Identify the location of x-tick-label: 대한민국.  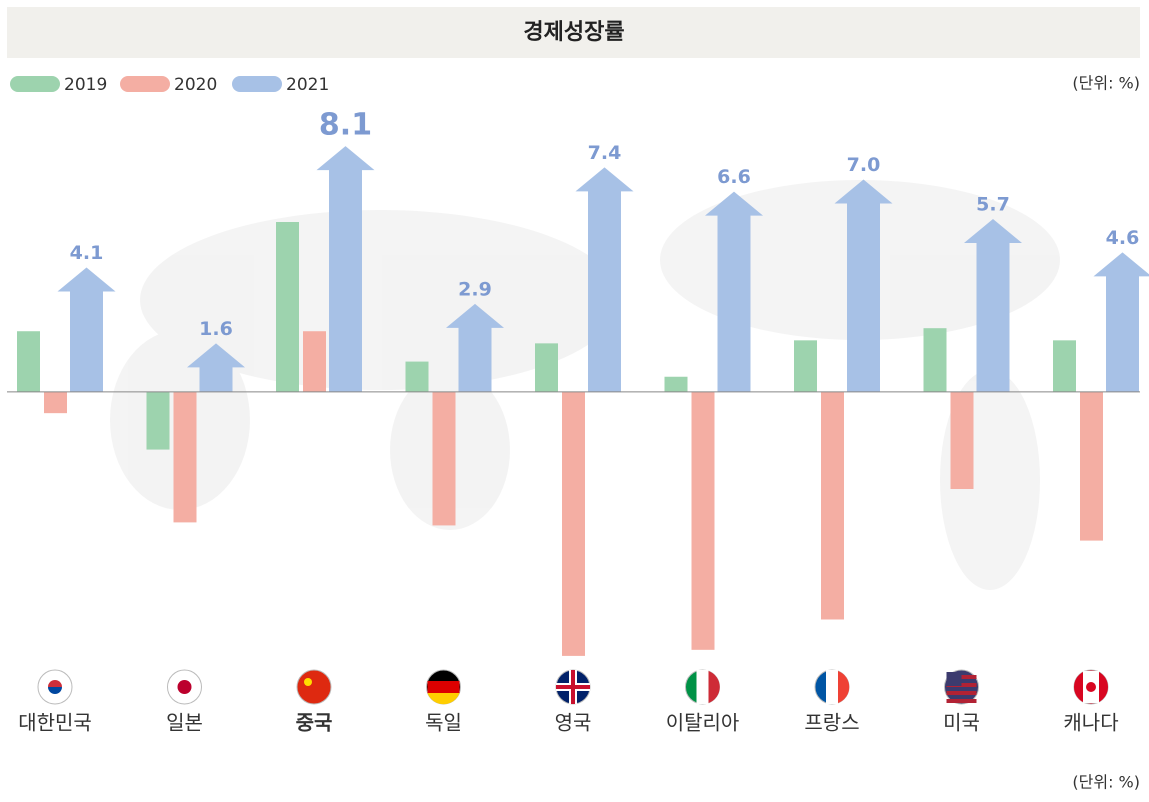
(55, 723).